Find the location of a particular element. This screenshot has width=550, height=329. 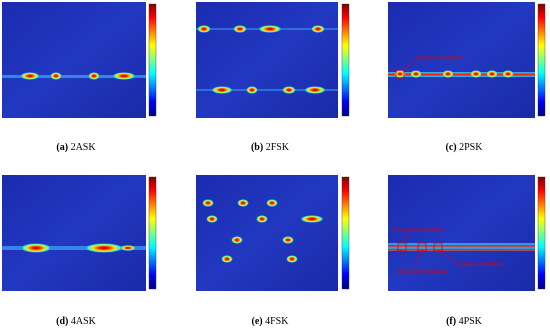

caption: (e) 4FSK is located at coordinates (271, 321).